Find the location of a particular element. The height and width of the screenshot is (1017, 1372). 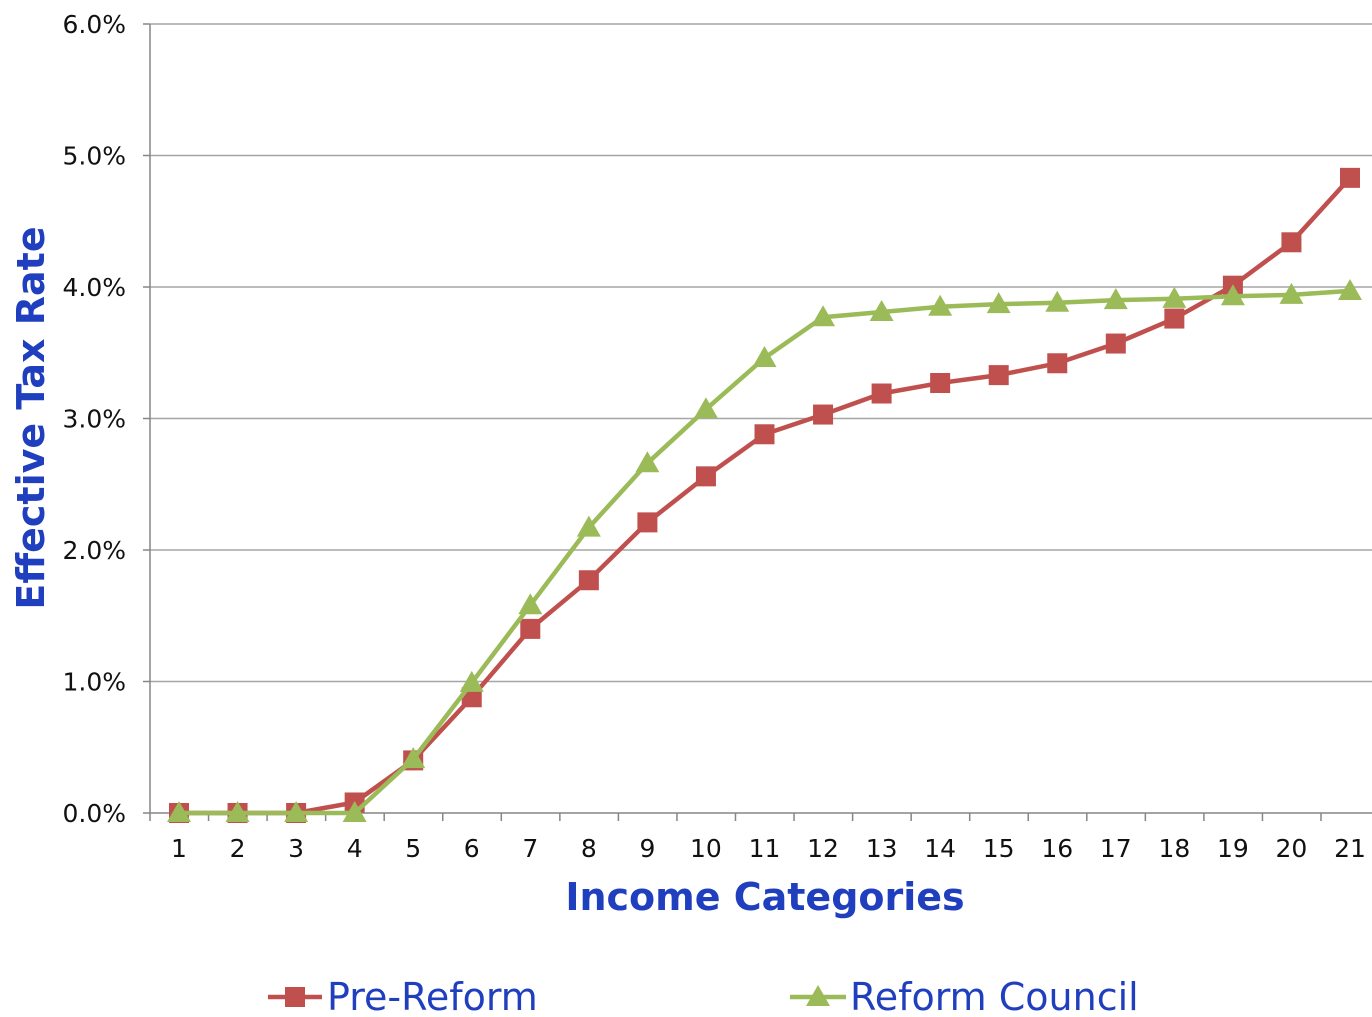

x-tick-label: 19 is located at coordinates (1233, 848).